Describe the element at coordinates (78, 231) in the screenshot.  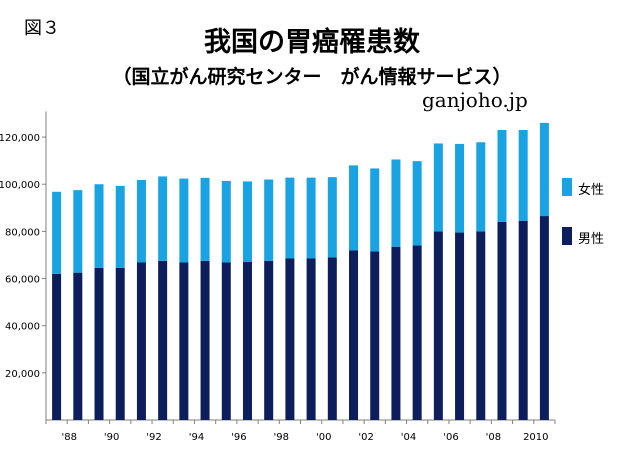
I see `bar-female-1988` at that location.